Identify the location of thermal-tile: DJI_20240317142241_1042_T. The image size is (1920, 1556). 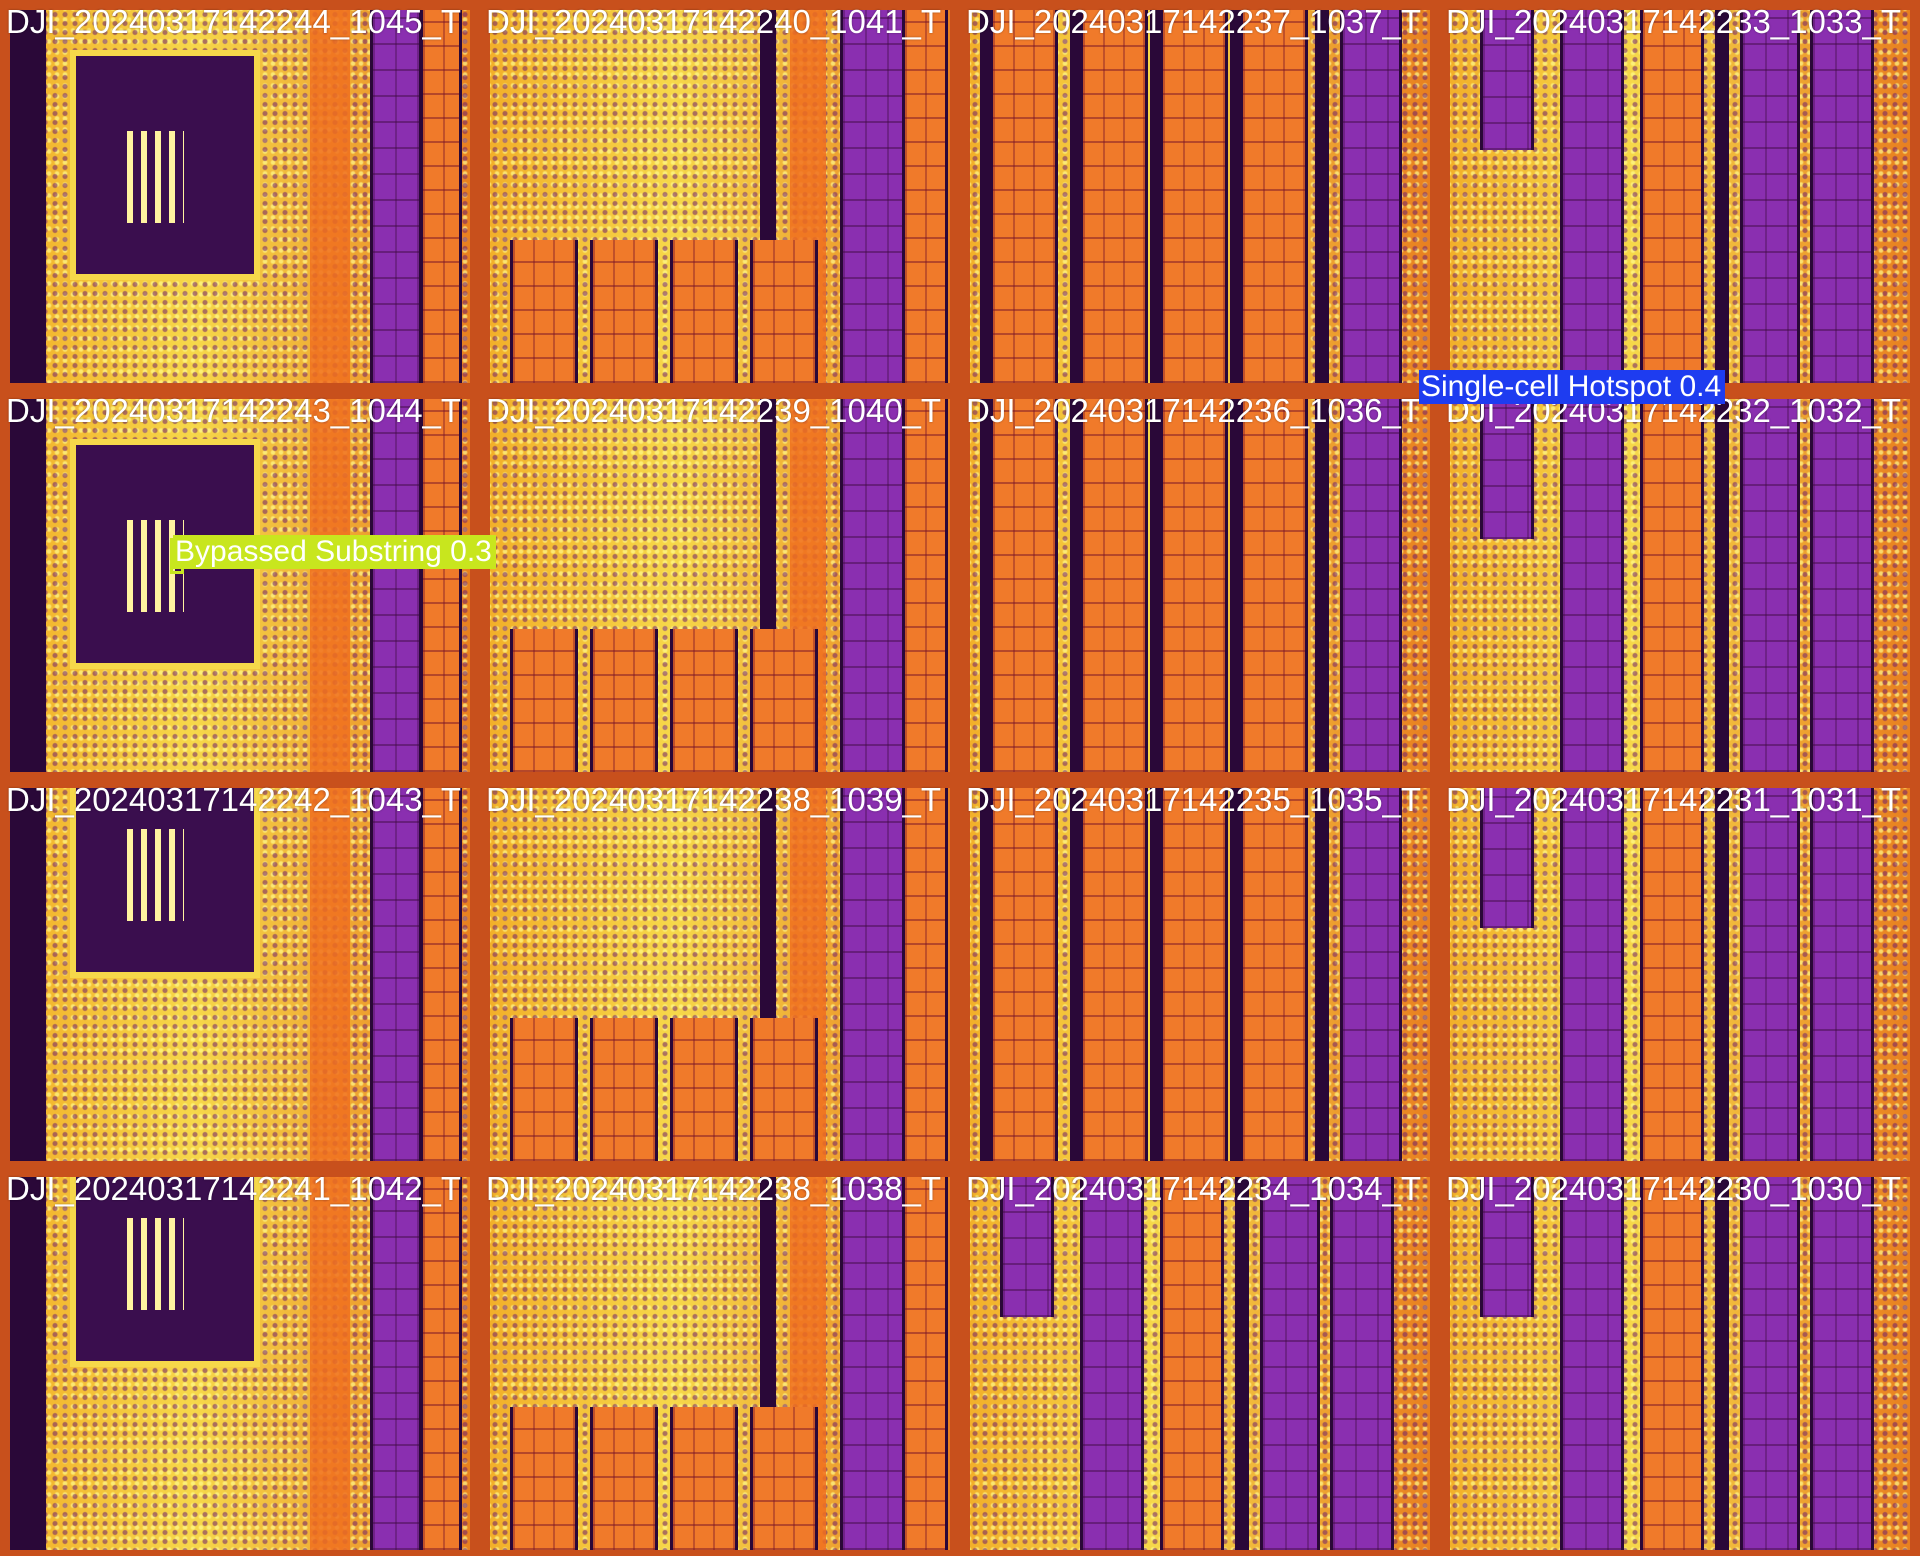
(240, 1361).